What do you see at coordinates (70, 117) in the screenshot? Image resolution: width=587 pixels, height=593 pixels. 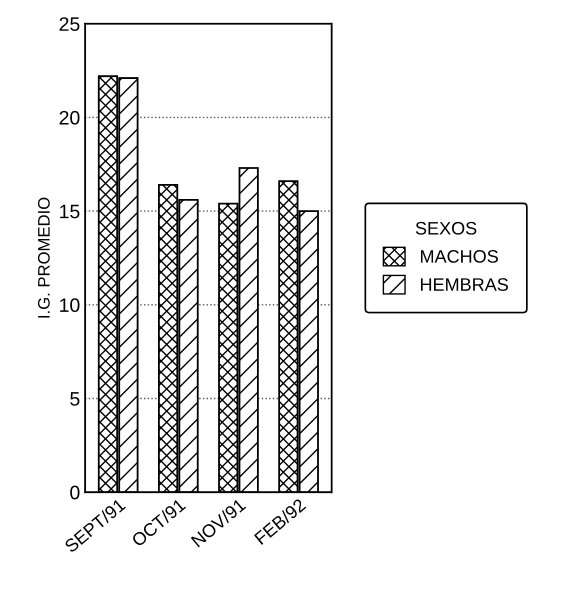 I see `y-tick-label: 20` at bounding box center [70, 117].